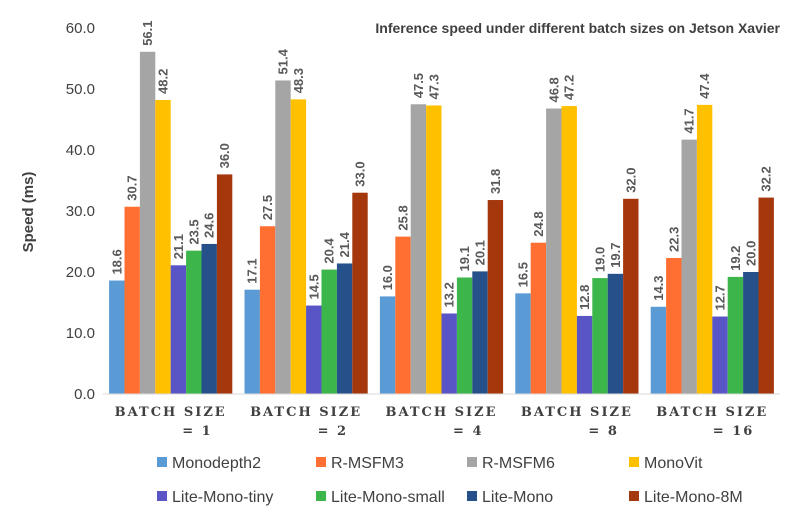 This screenshot has height=530, width=786. What do you see at coordinates (720, 297) in the screenshot?
I see `data-label: 12.7` at bounding box center [720, 297].